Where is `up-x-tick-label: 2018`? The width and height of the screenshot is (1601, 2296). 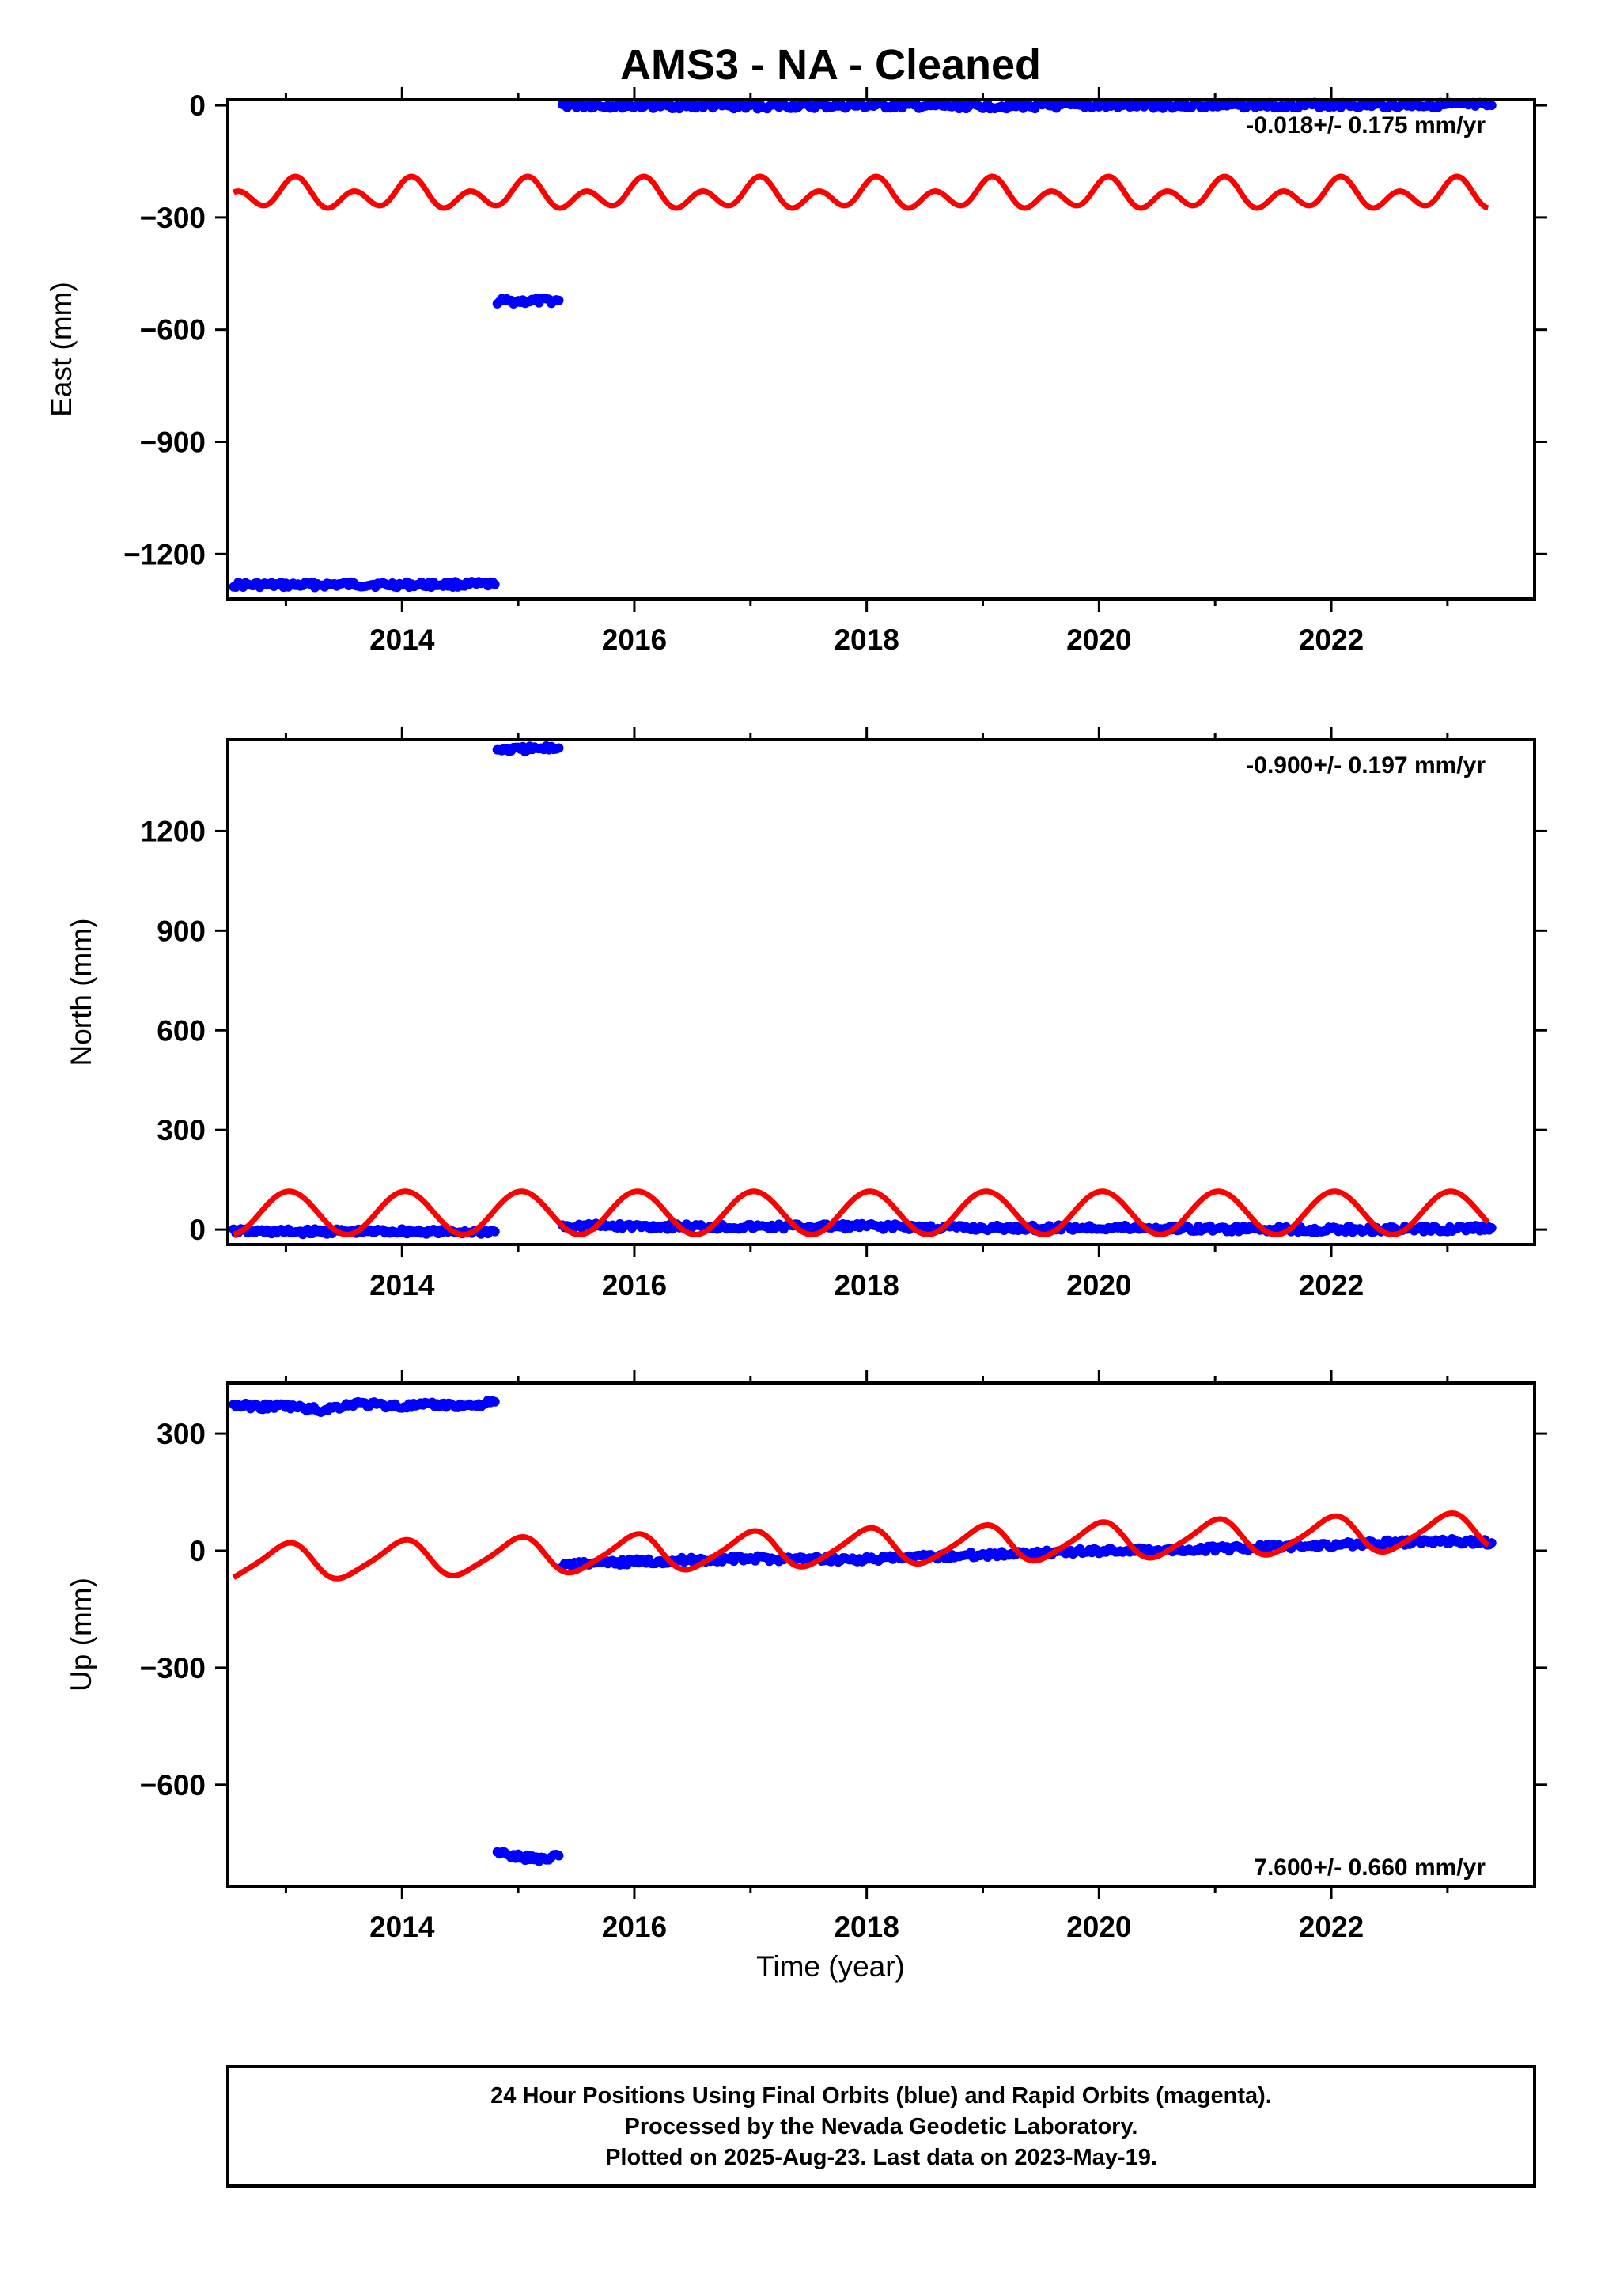
up-x-tick-label: 2018 is located at coordinates (867, 1927).